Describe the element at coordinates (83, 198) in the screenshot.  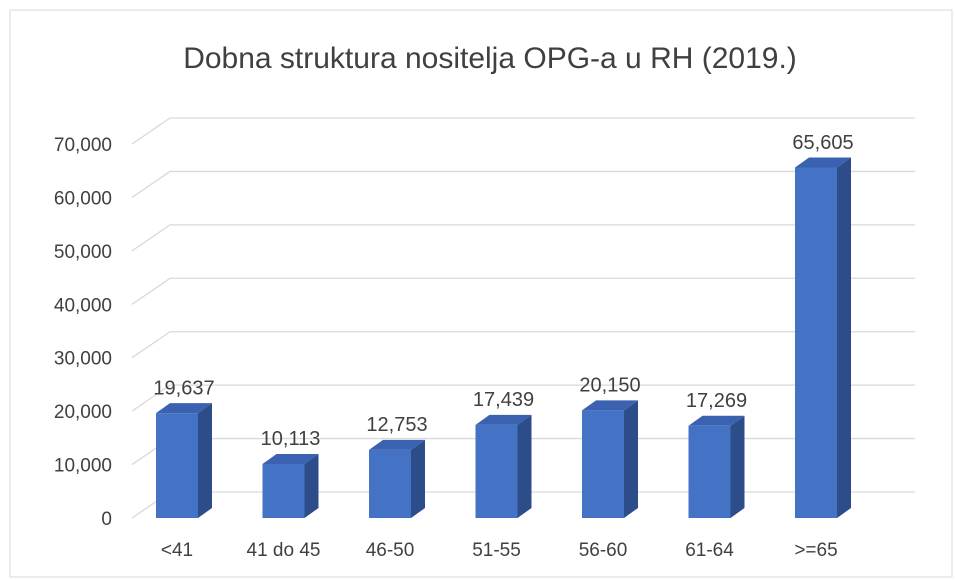
I see `y-tick-label: 60,000` at that location.